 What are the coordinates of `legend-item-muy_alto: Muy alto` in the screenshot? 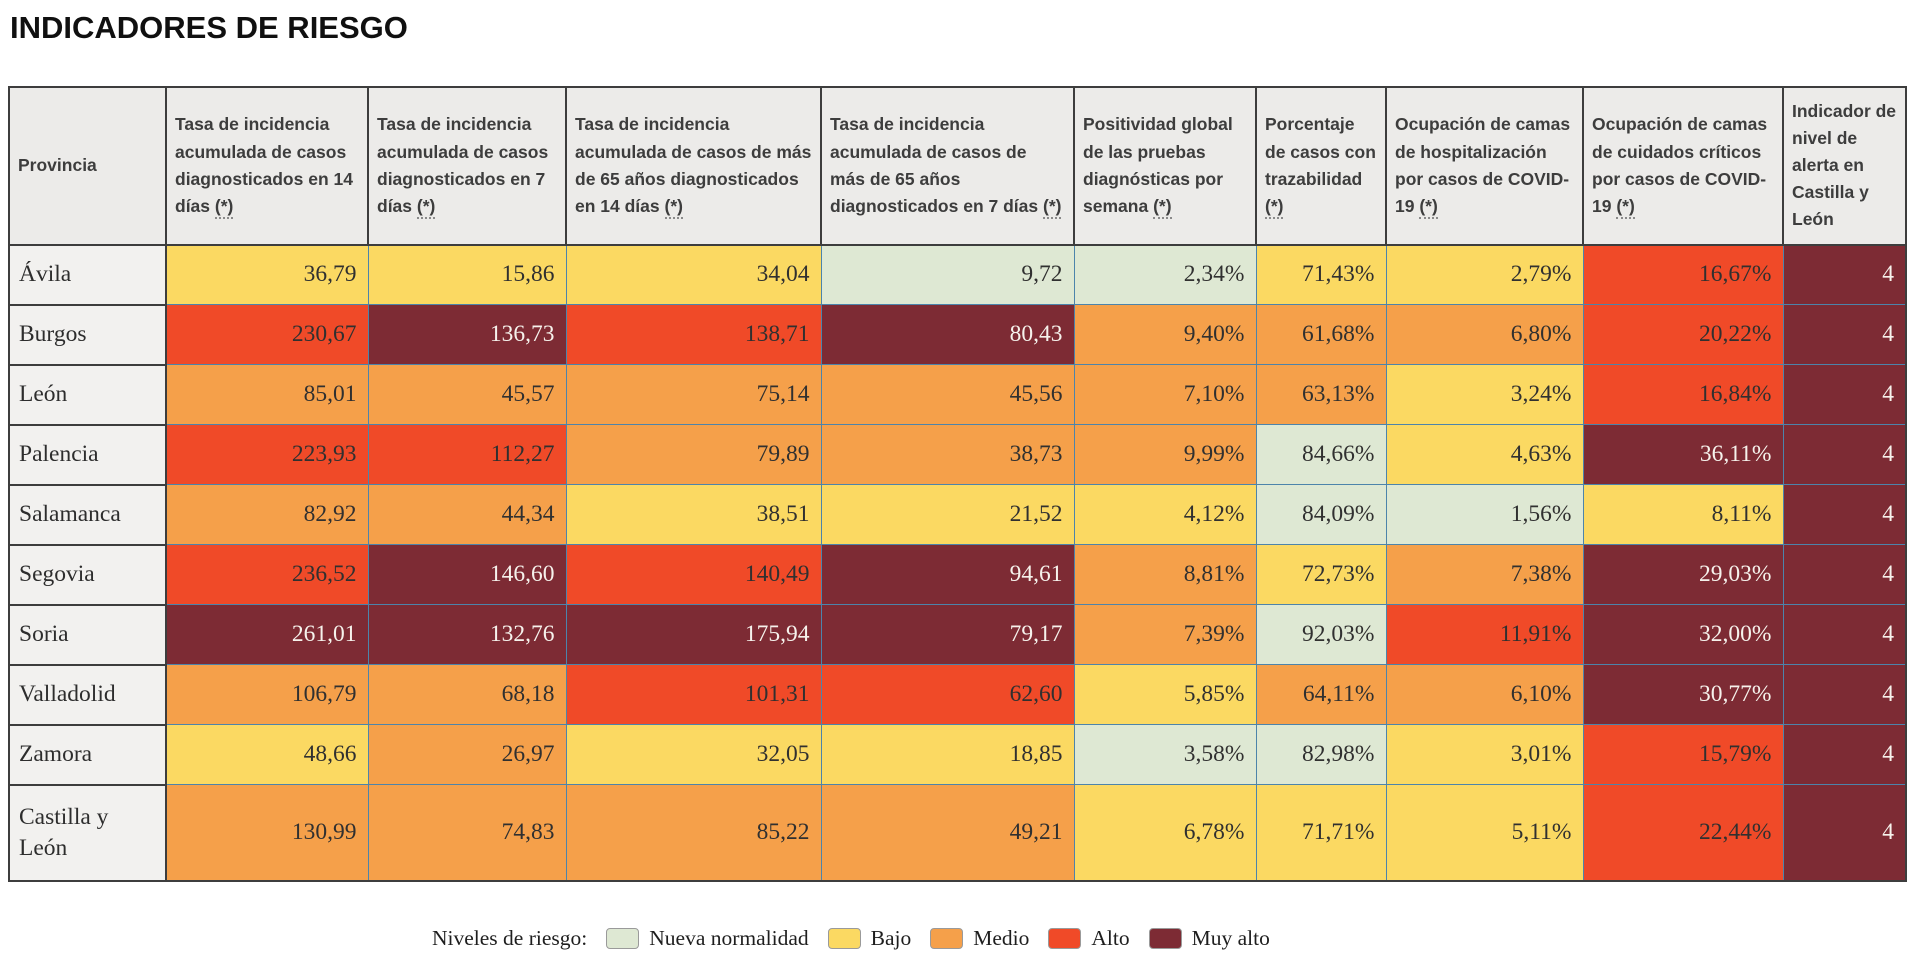 It's located at (1209, 938).